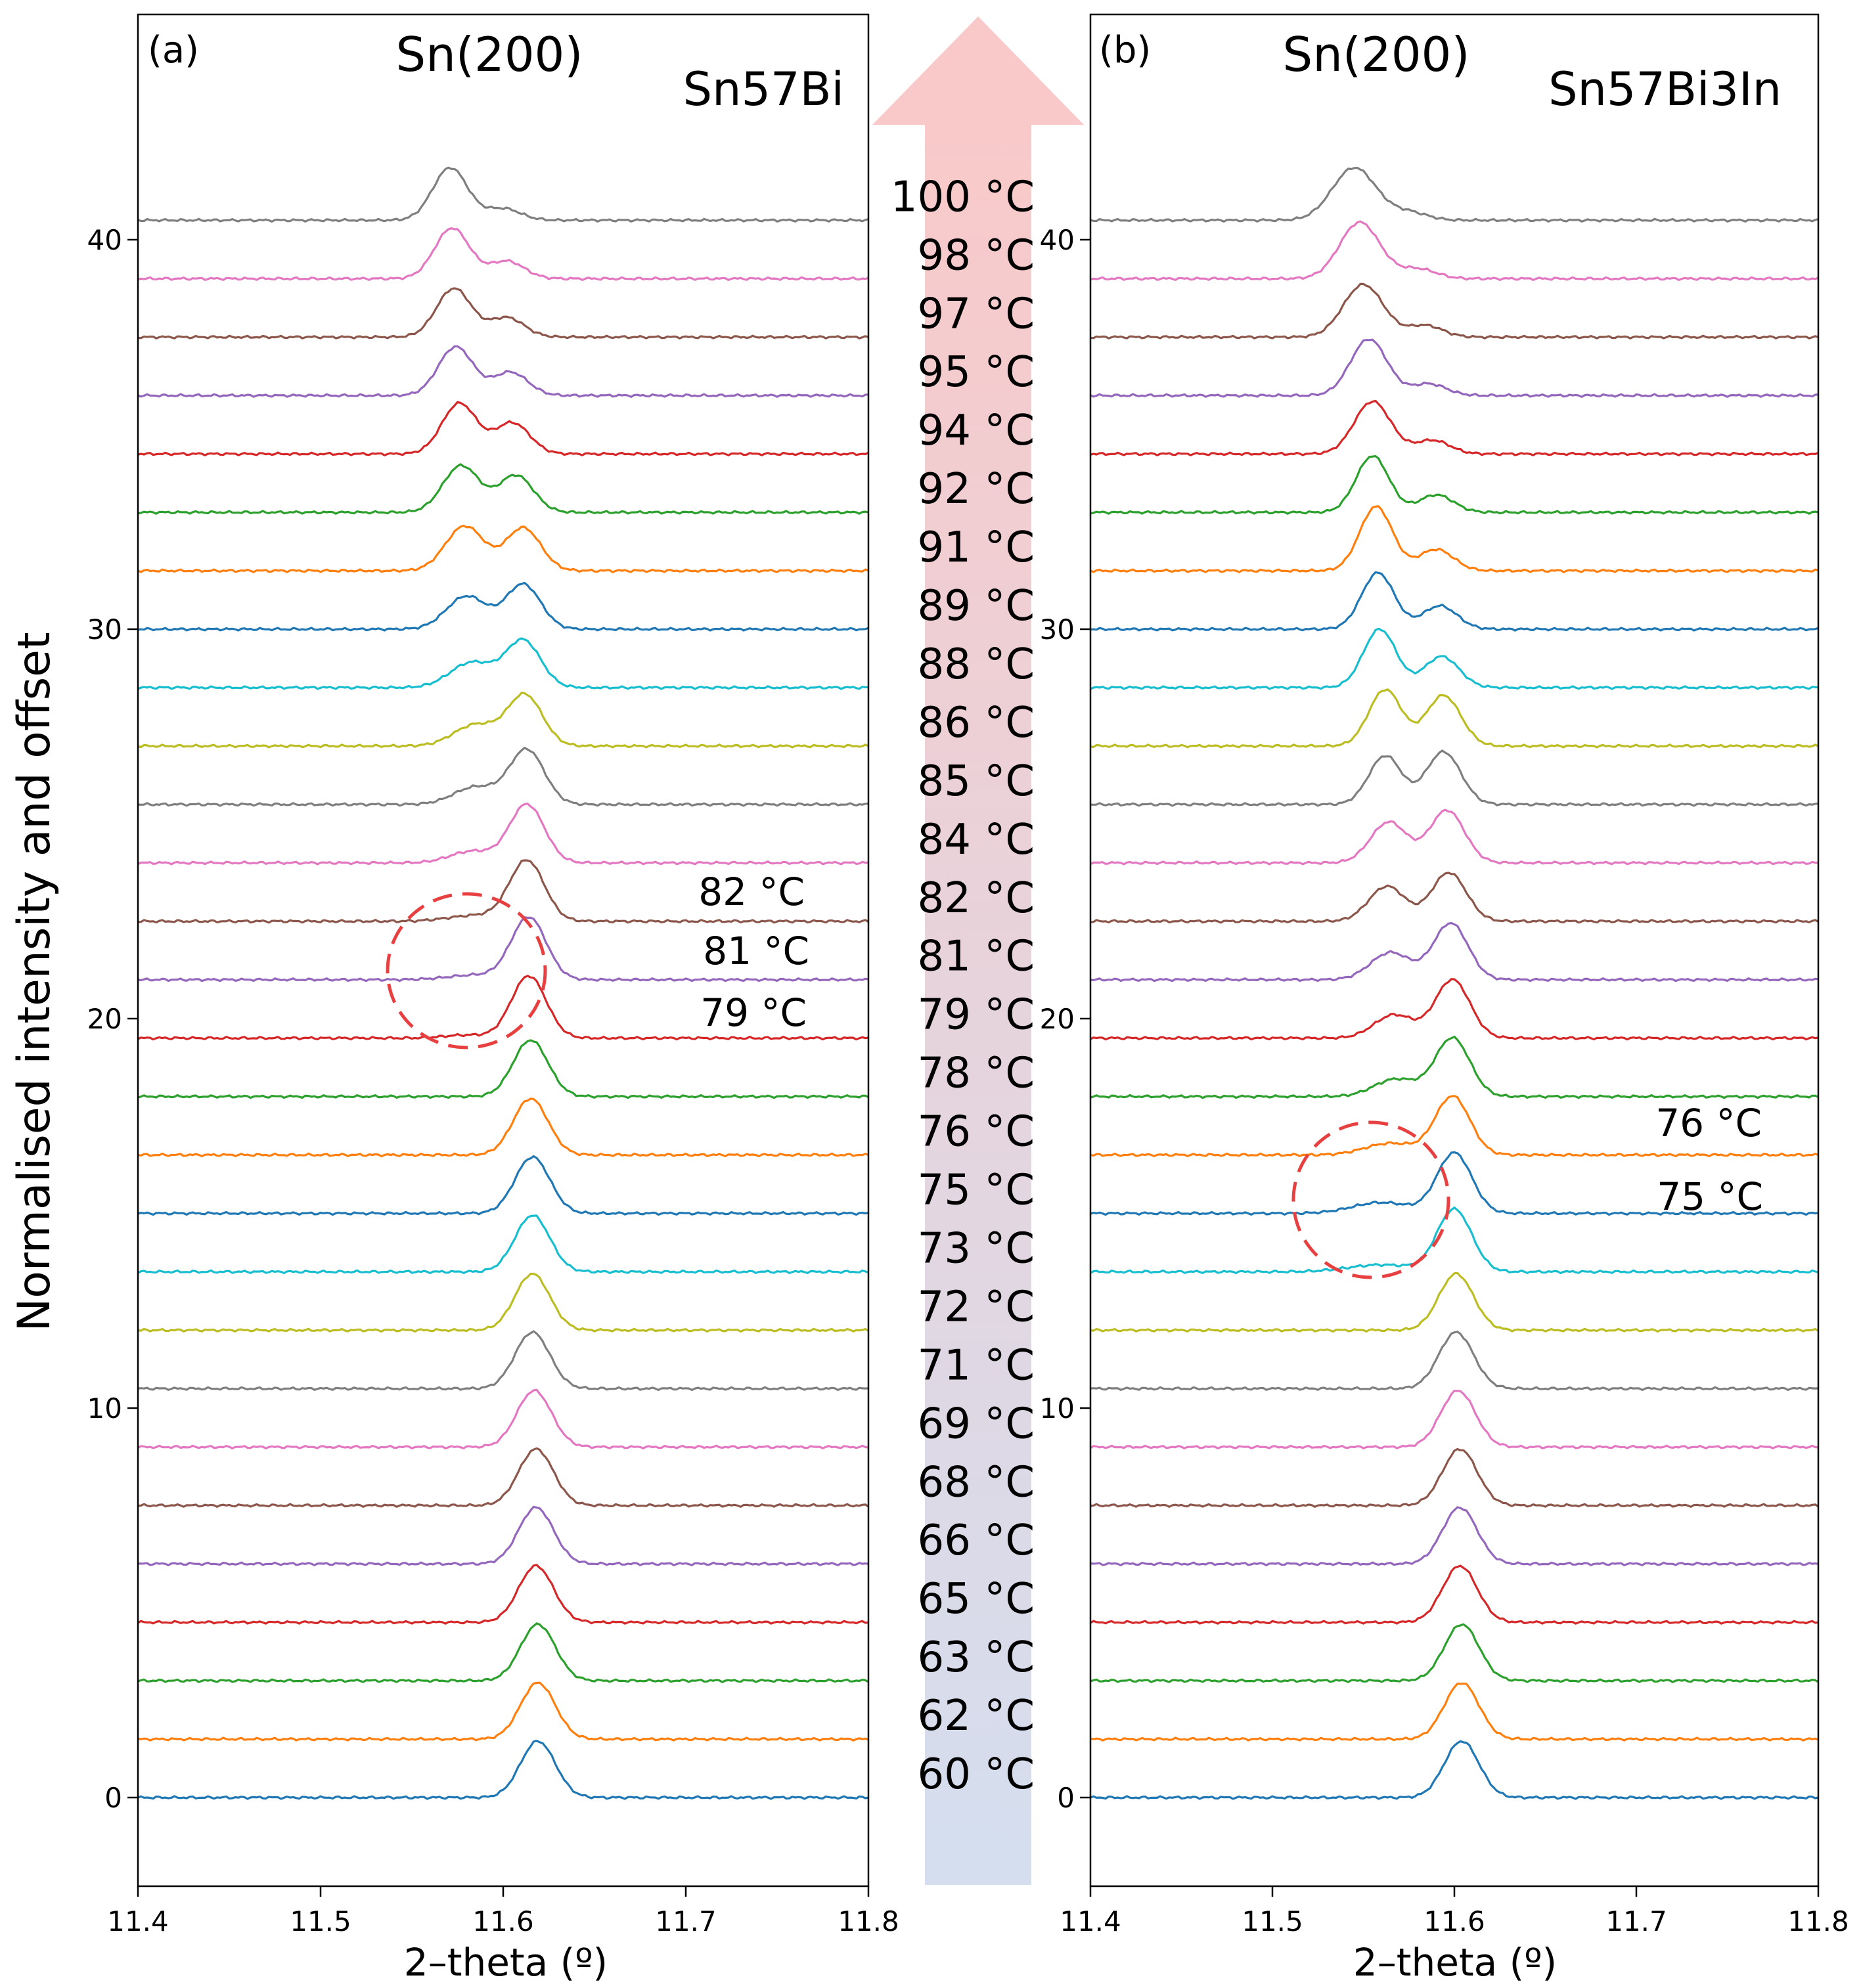  Describe the element at coordinates (1454, 1067) in the screenshot. I see `panel-b-series-78C` at that location.